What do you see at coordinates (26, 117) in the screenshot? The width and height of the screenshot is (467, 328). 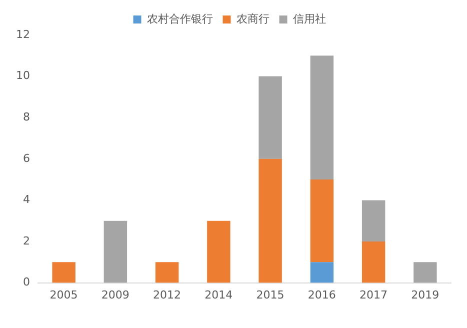 I see `y-tick-label: 8` at bounding box center [26, 117].